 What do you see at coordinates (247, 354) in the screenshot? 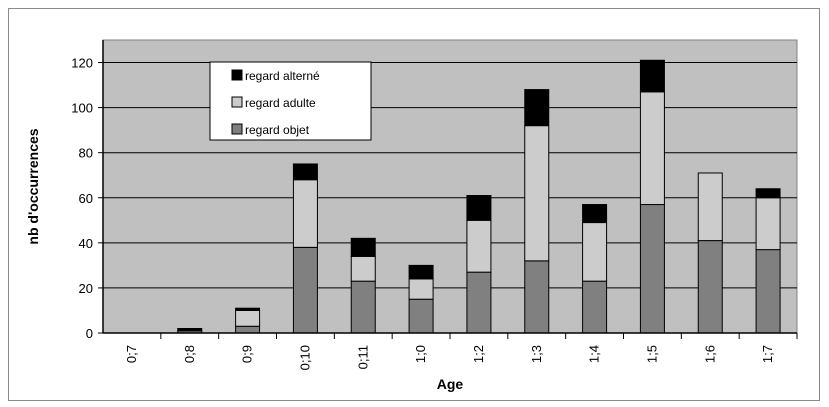
I see `x-tick-label: 0;9` at bounding box center [247, 354].